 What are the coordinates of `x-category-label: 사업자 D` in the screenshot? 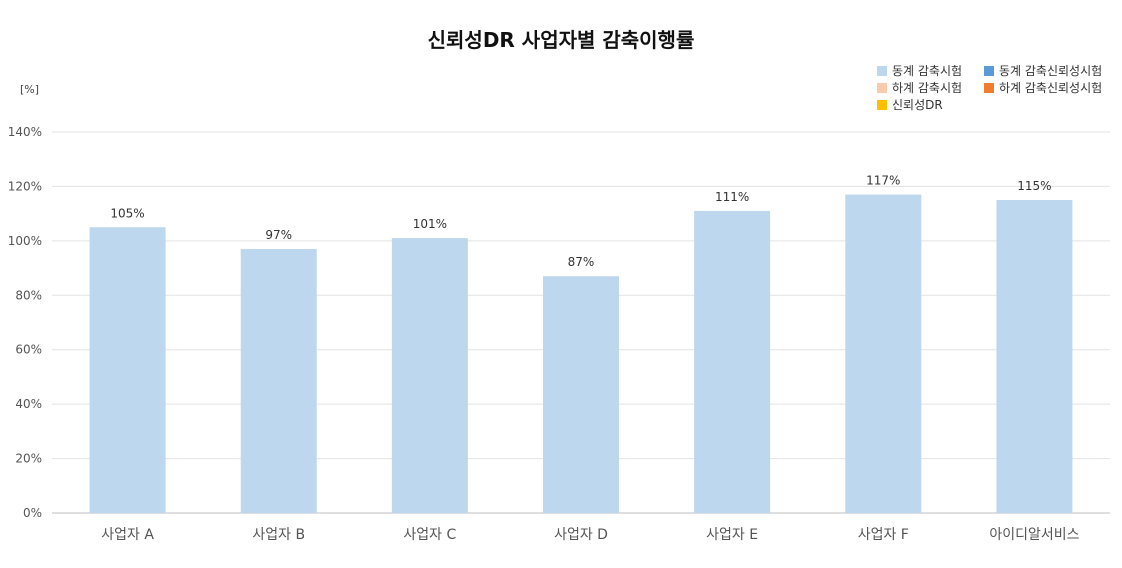 It's located at (581, 535).